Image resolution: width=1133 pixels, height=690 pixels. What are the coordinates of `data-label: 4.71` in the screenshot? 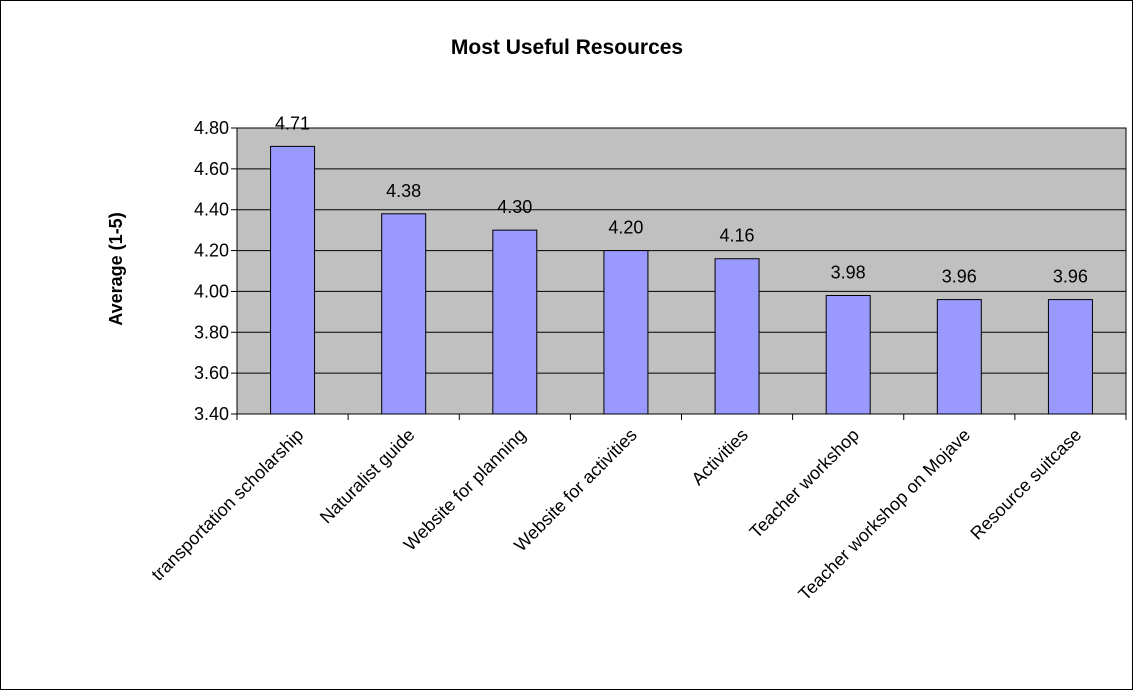 It's located at (292, 123).